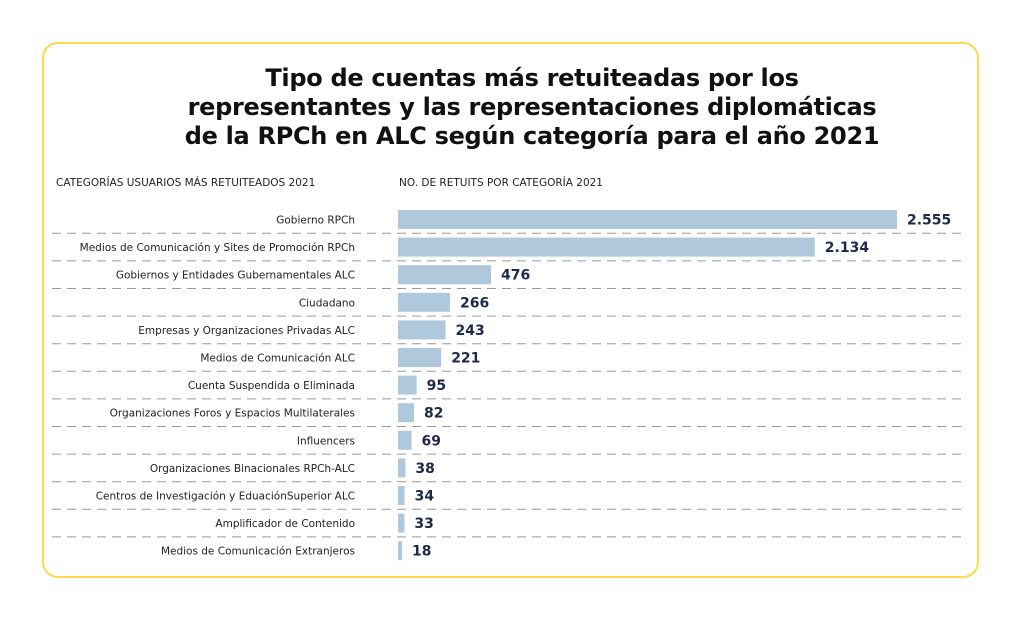  Describe the element at coordinates (425, 497) in the screenshot. I see `value-label: 34` at that location.